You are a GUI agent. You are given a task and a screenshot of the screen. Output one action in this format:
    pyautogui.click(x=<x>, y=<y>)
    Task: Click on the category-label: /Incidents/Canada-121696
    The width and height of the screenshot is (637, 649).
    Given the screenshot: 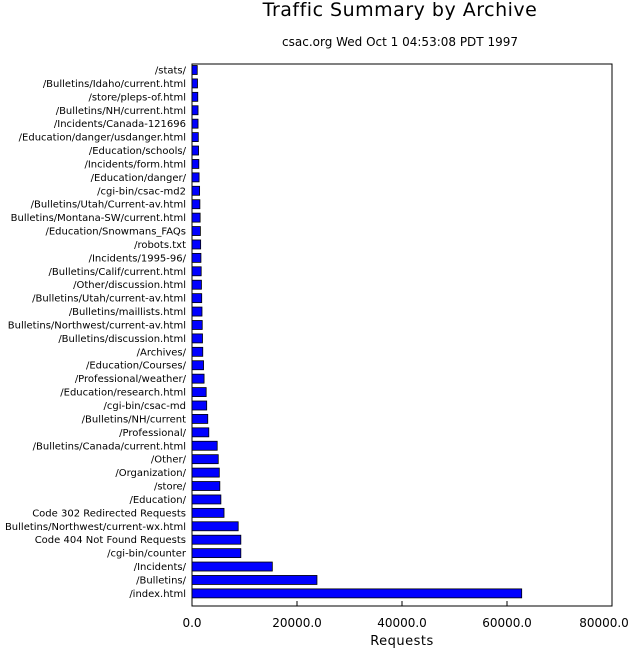 What is the action you would take?
    pyautogui.click(x=120, y=124)
    